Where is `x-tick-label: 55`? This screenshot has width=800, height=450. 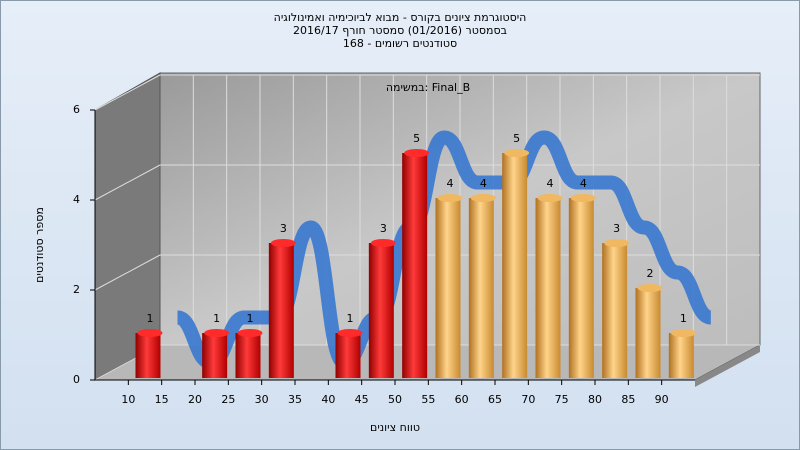
x-tick-label: 55 is located at coordinates (428, 399).